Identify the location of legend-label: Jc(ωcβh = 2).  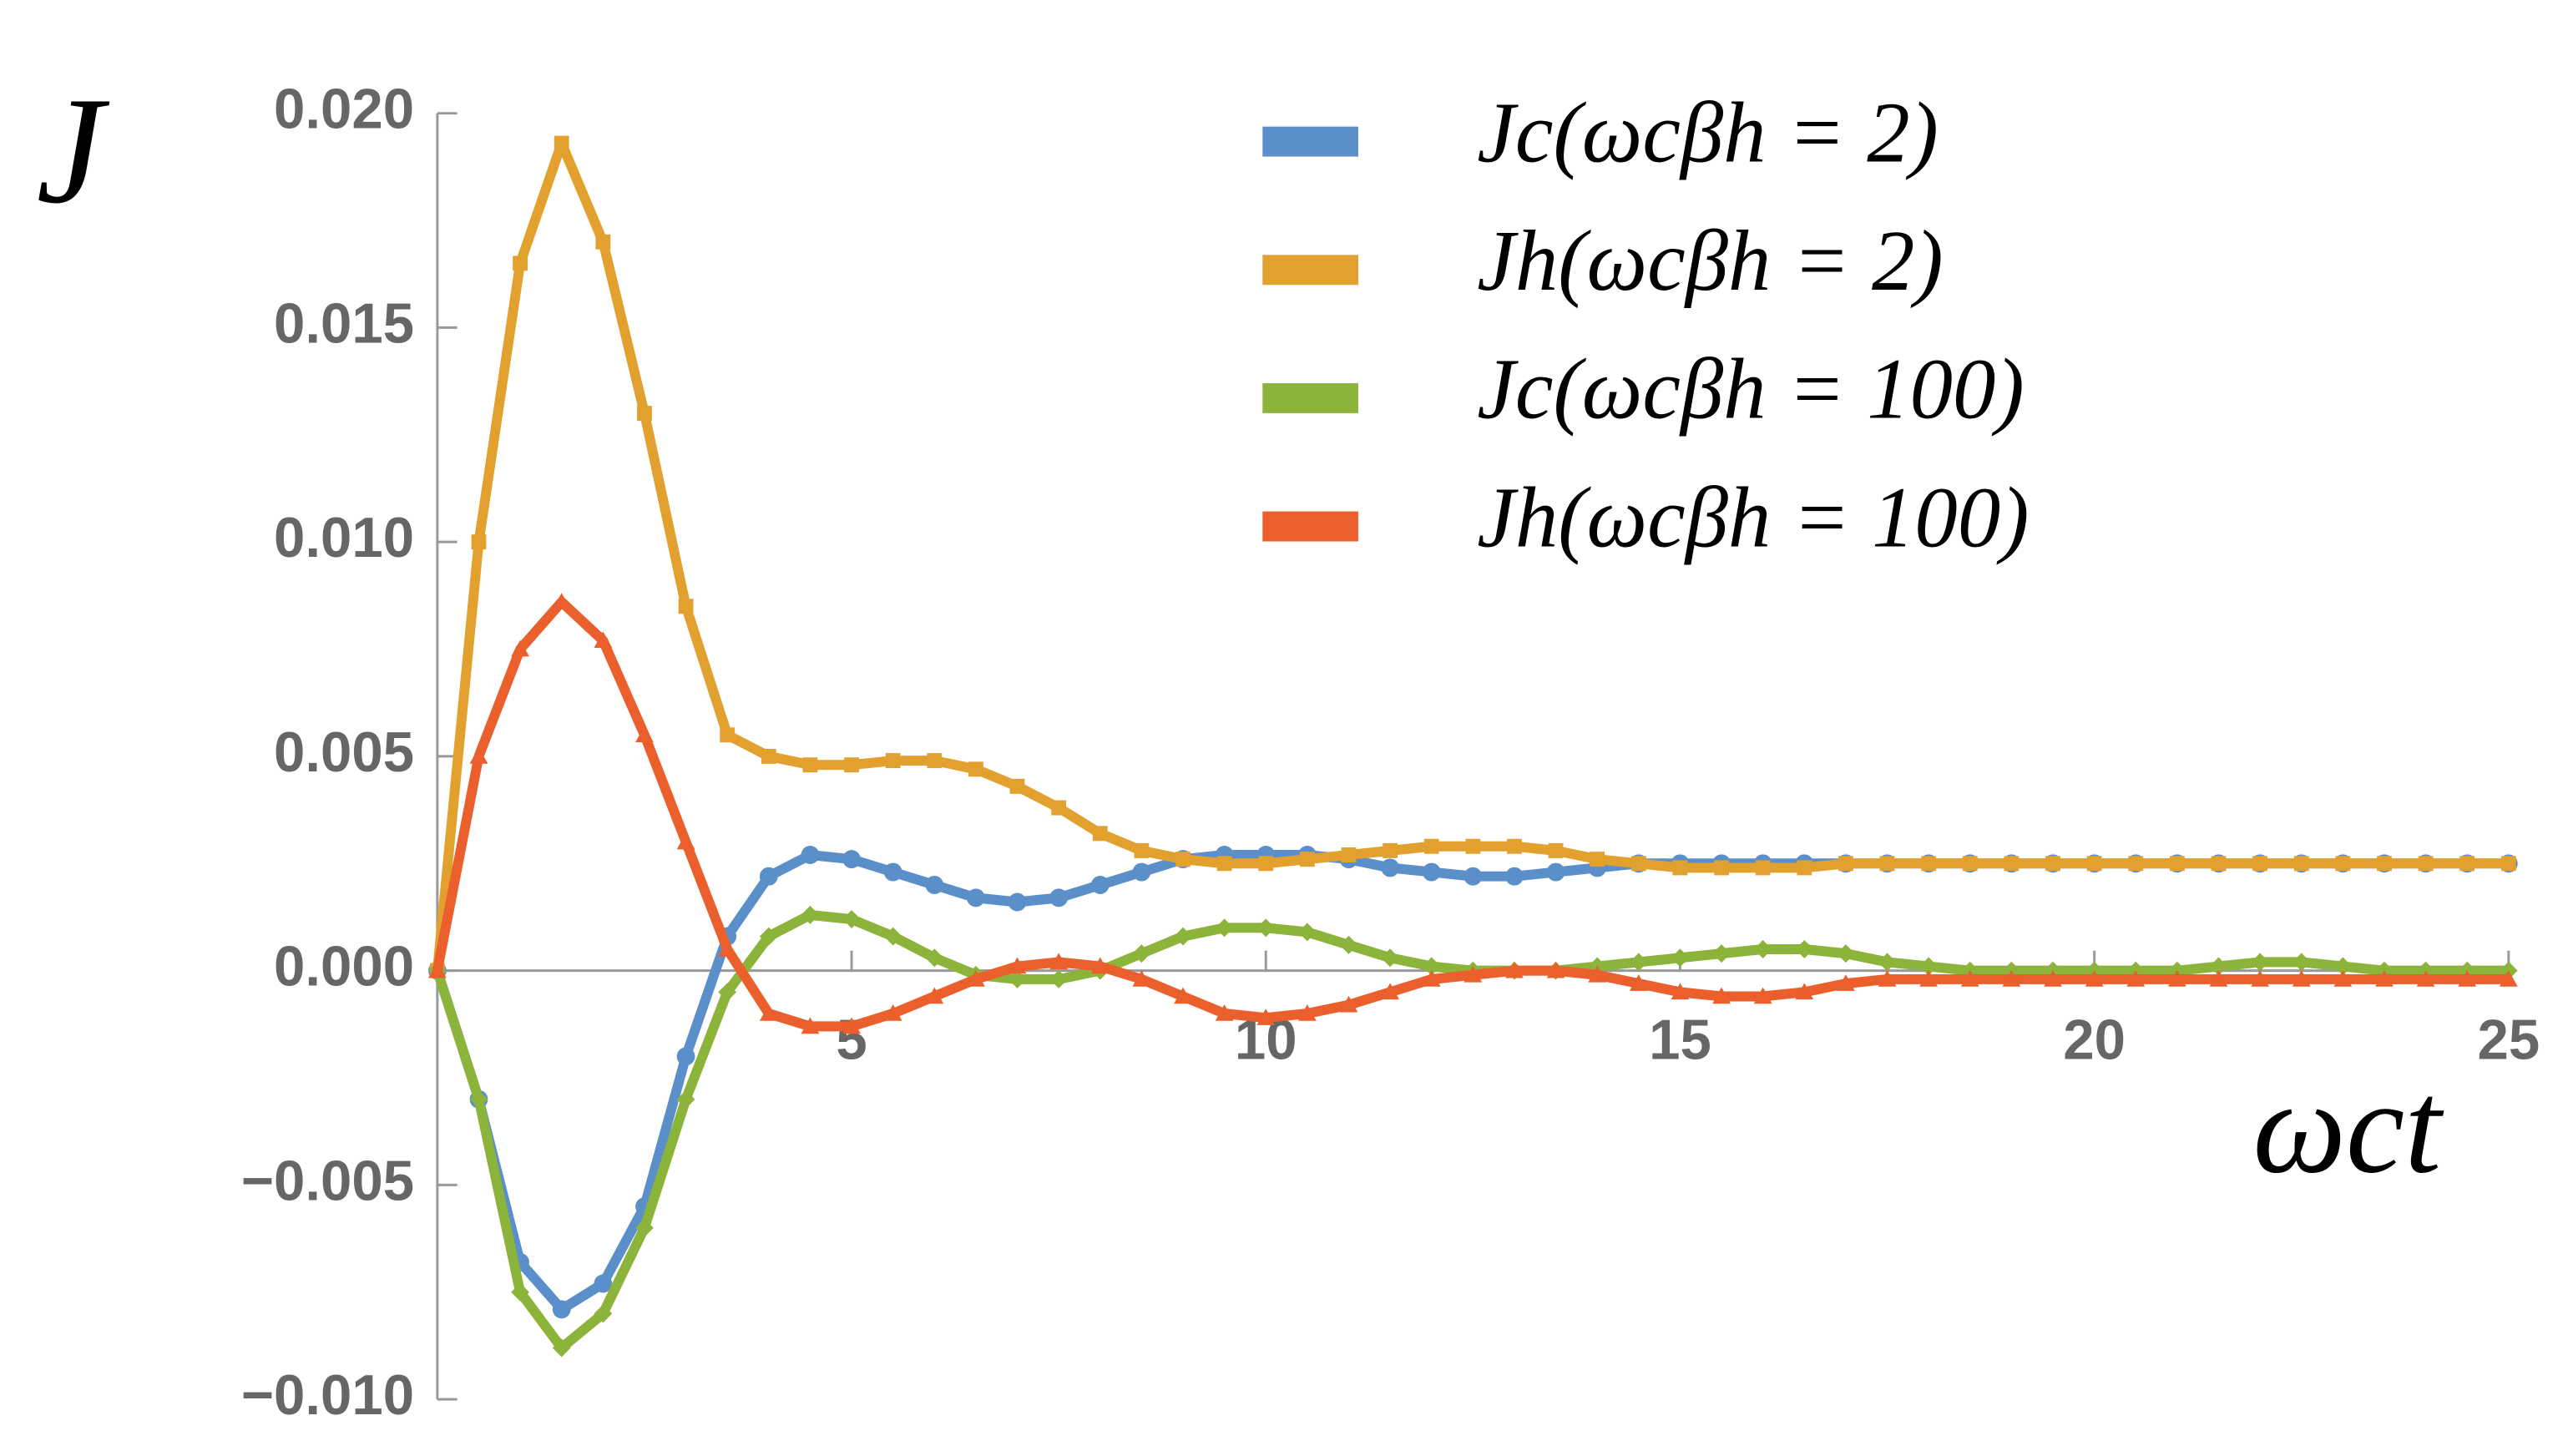
(1708, 133).